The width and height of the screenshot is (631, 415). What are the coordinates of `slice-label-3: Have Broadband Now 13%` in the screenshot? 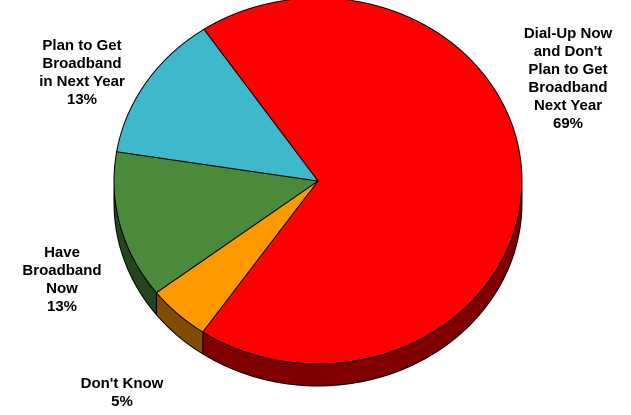 It's located at (61, 279).